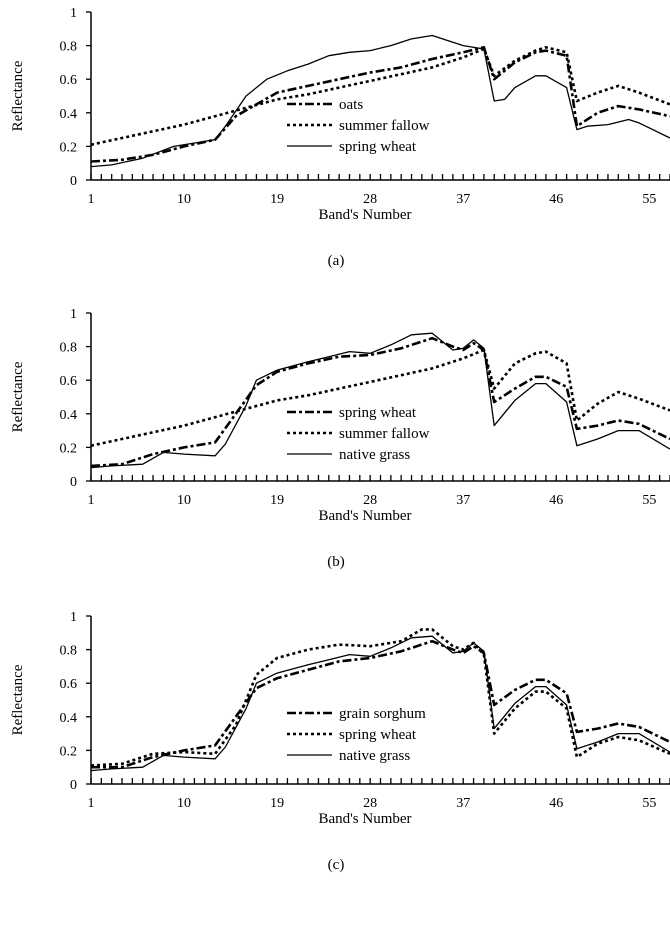  Describe the element at coordinates (351, 105) in the screenshot. I see `legend-label: oats` at that location.